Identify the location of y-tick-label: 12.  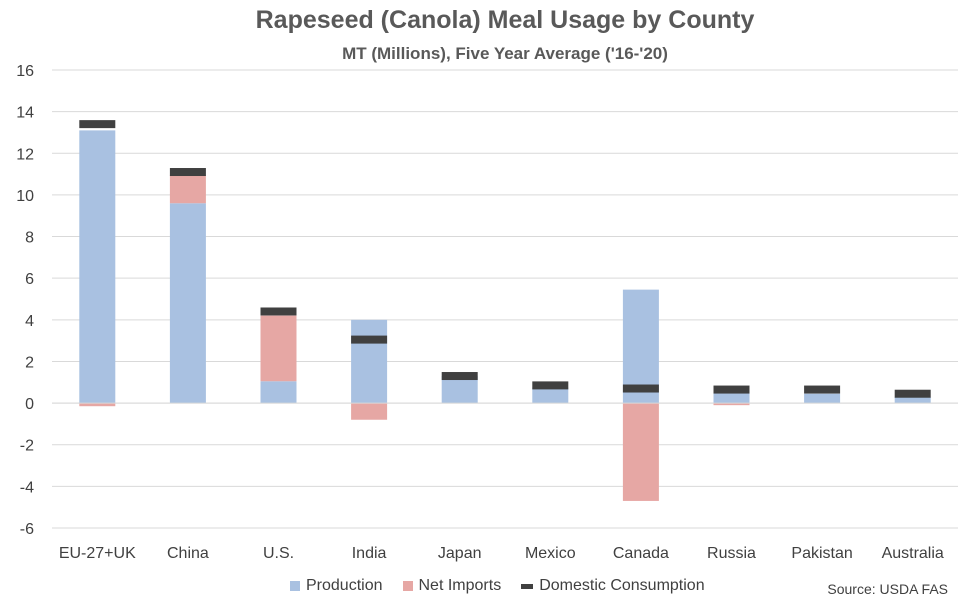
(25, 154).